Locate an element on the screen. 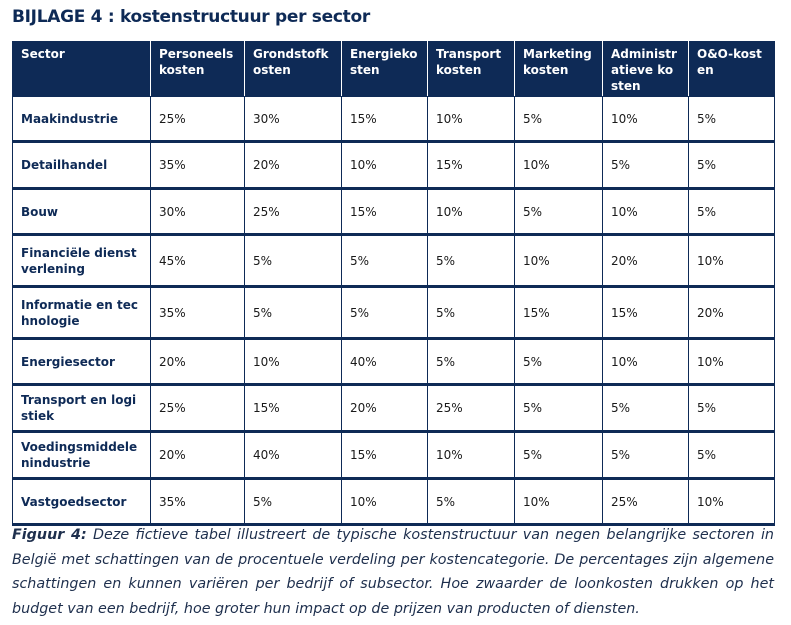 The image size is (791, 625). sector-cell: Vastgoedsector is located at coordinates (81, 502).